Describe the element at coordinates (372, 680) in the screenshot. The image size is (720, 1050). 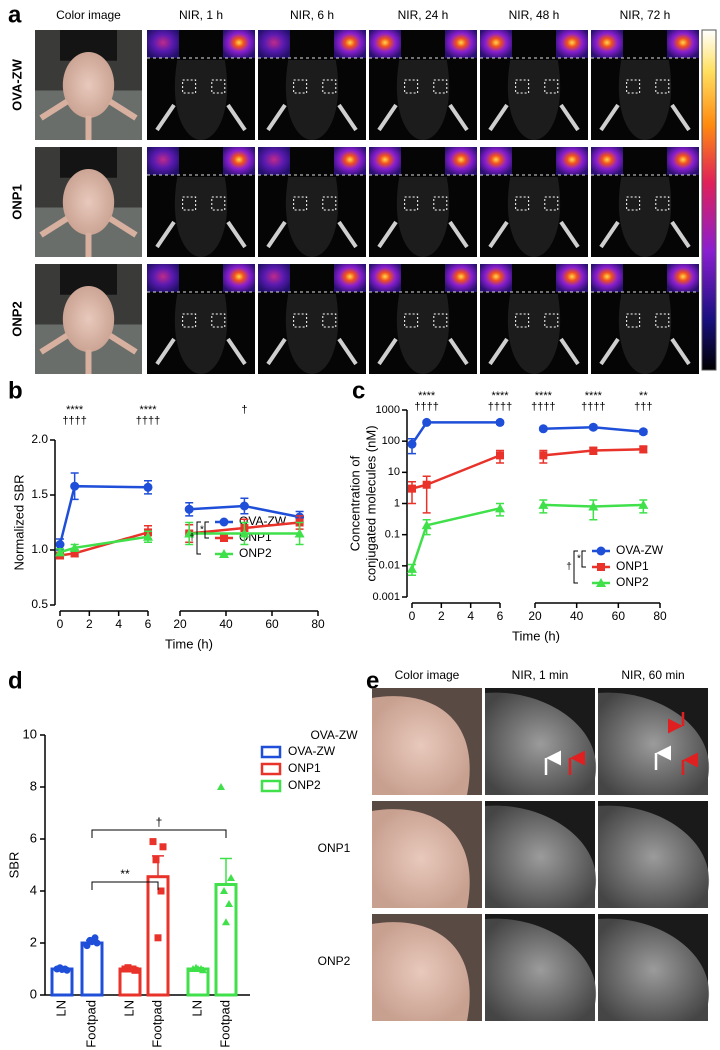
I see `panel-label: e` at that location.